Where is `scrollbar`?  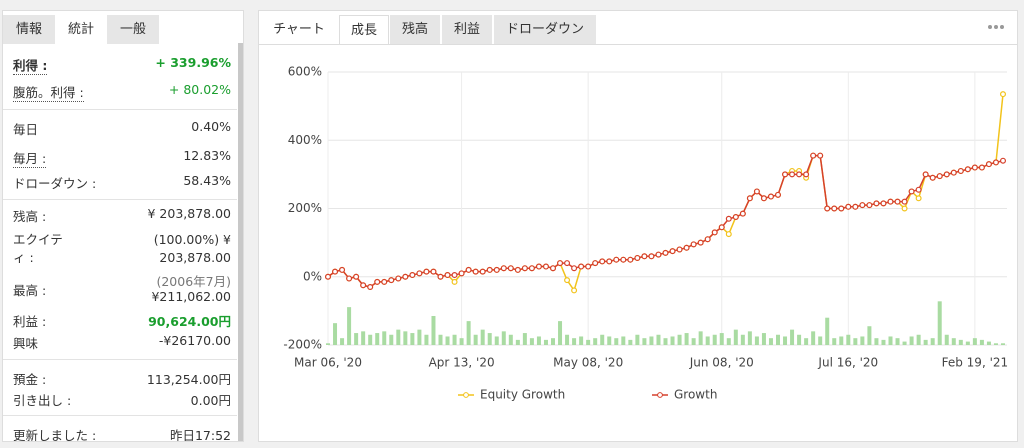
scrollbar is located at coordinates (240, 242).